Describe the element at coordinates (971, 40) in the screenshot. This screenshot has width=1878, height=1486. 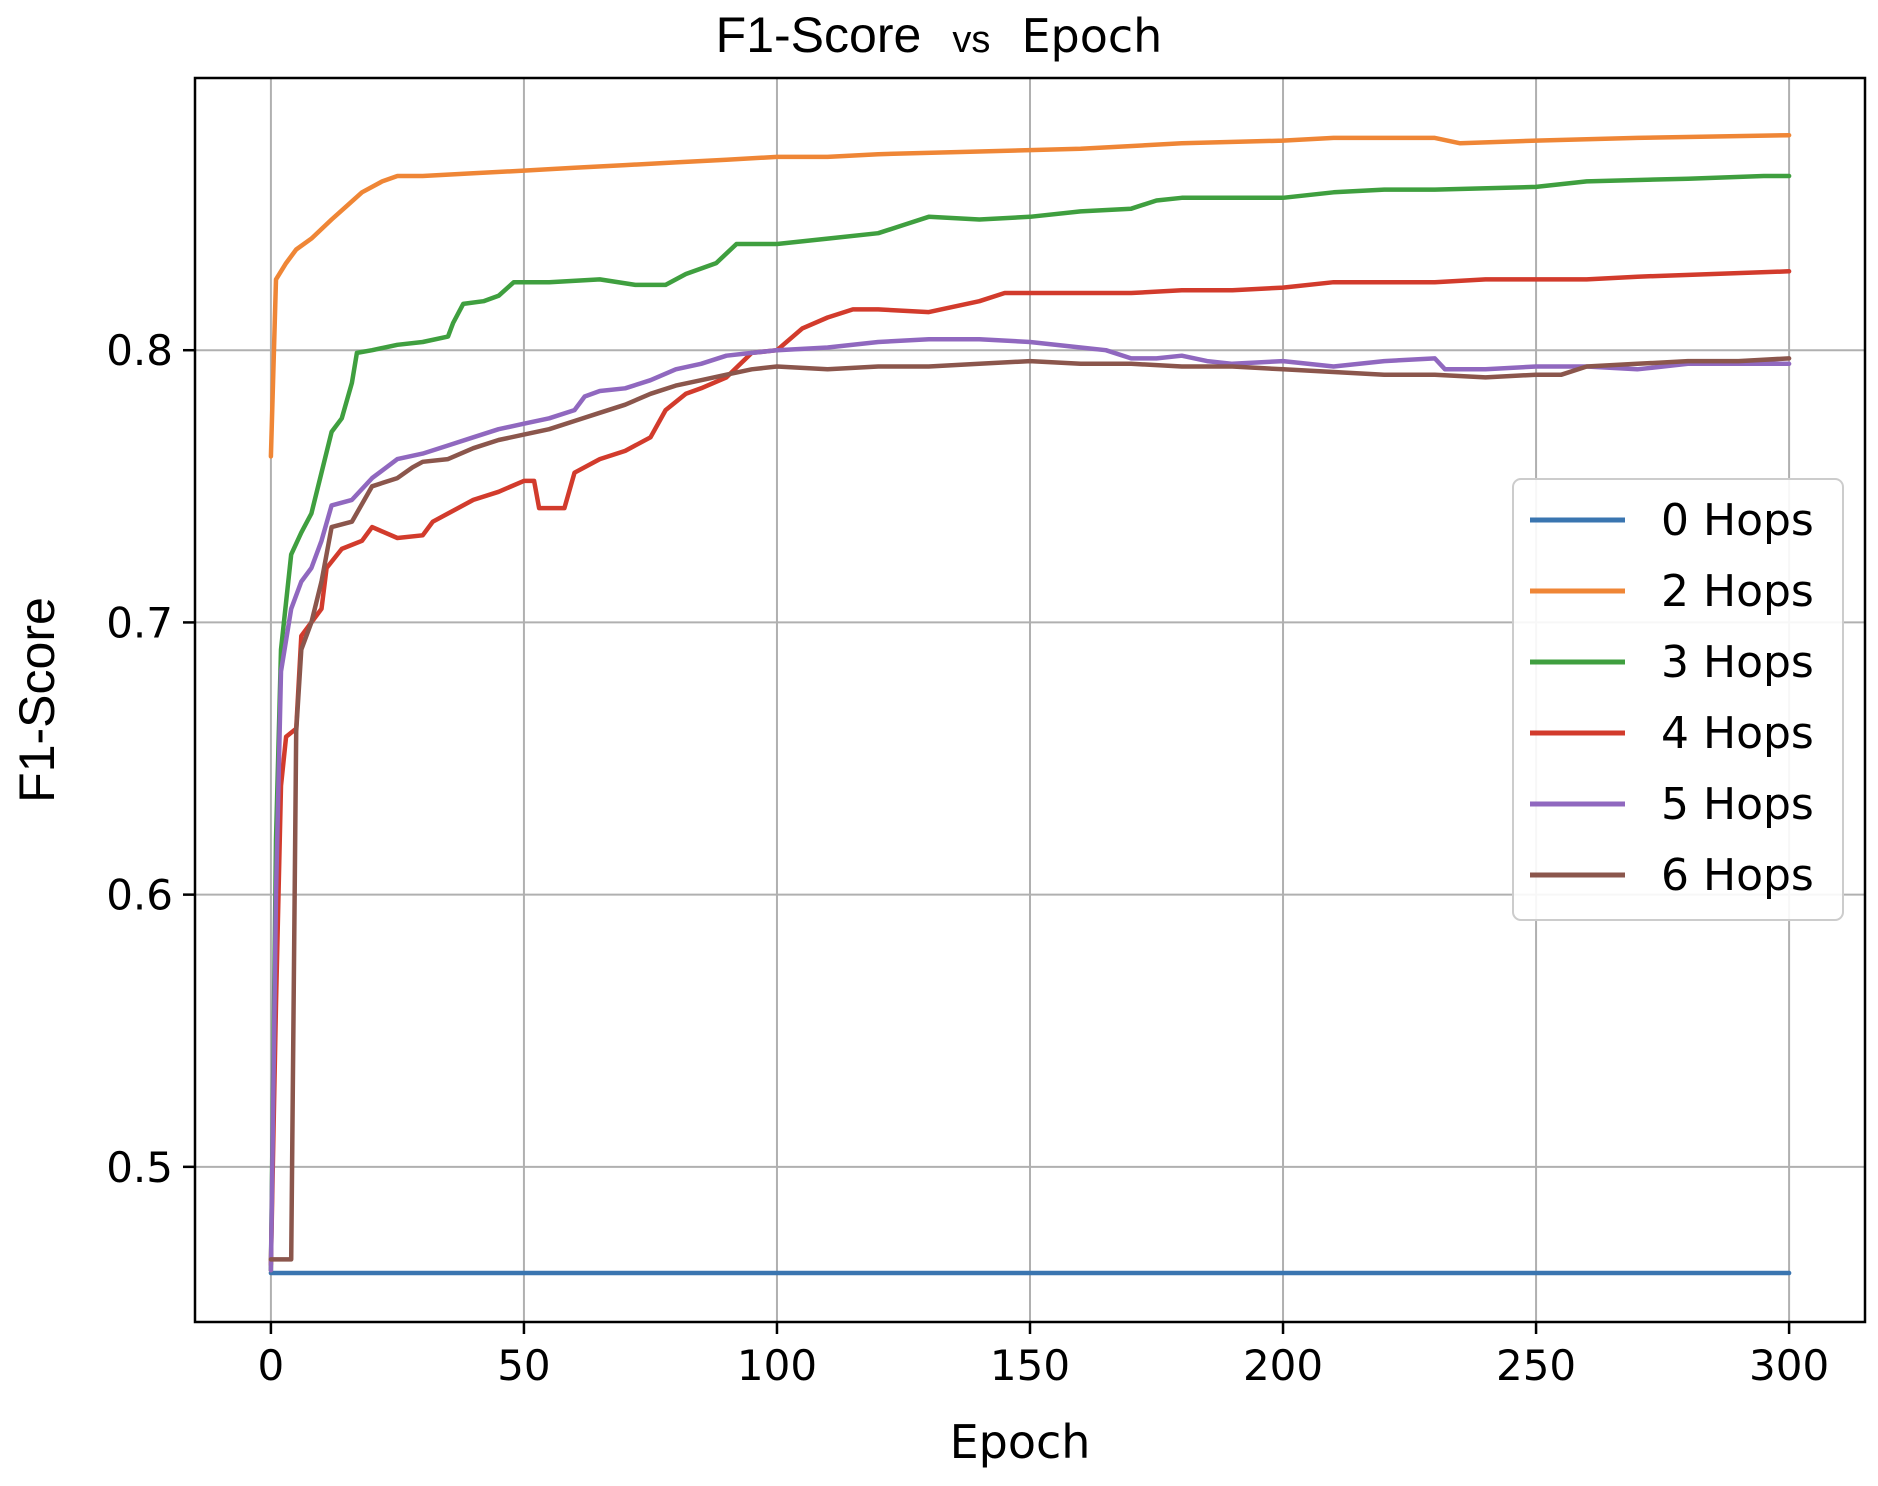
I see `title-part-vs: vs` at that location.